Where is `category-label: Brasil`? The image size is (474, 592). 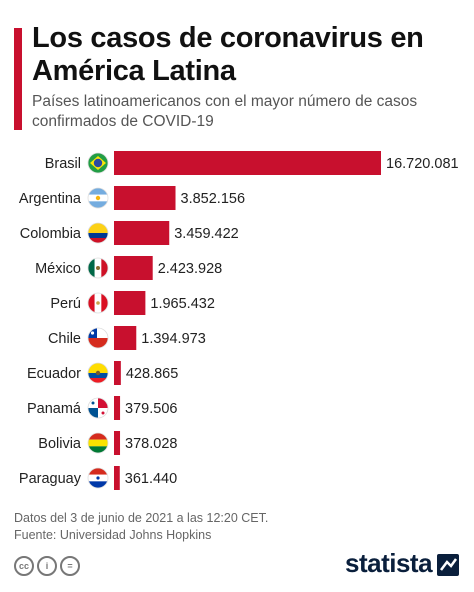 category-label: Brasil is located at coordinates (63, 164).